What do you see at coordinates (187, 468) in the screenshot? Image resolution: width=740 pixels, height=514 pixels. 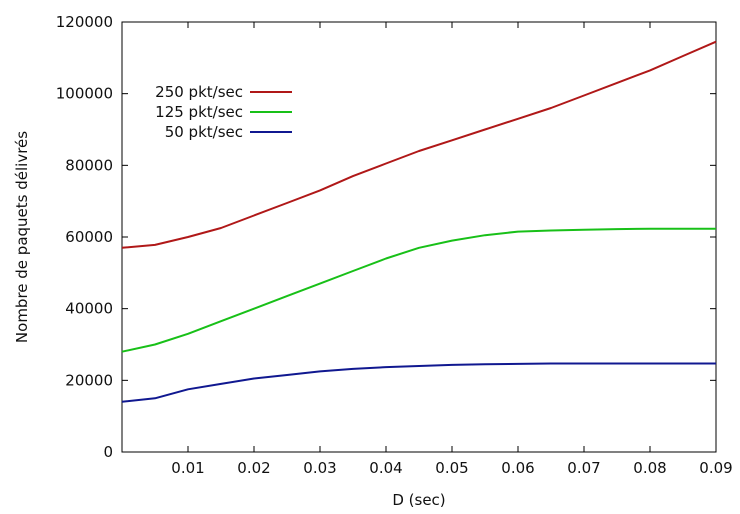 I see `x-tick-label: 0.01` at bounding box center [187, 468].